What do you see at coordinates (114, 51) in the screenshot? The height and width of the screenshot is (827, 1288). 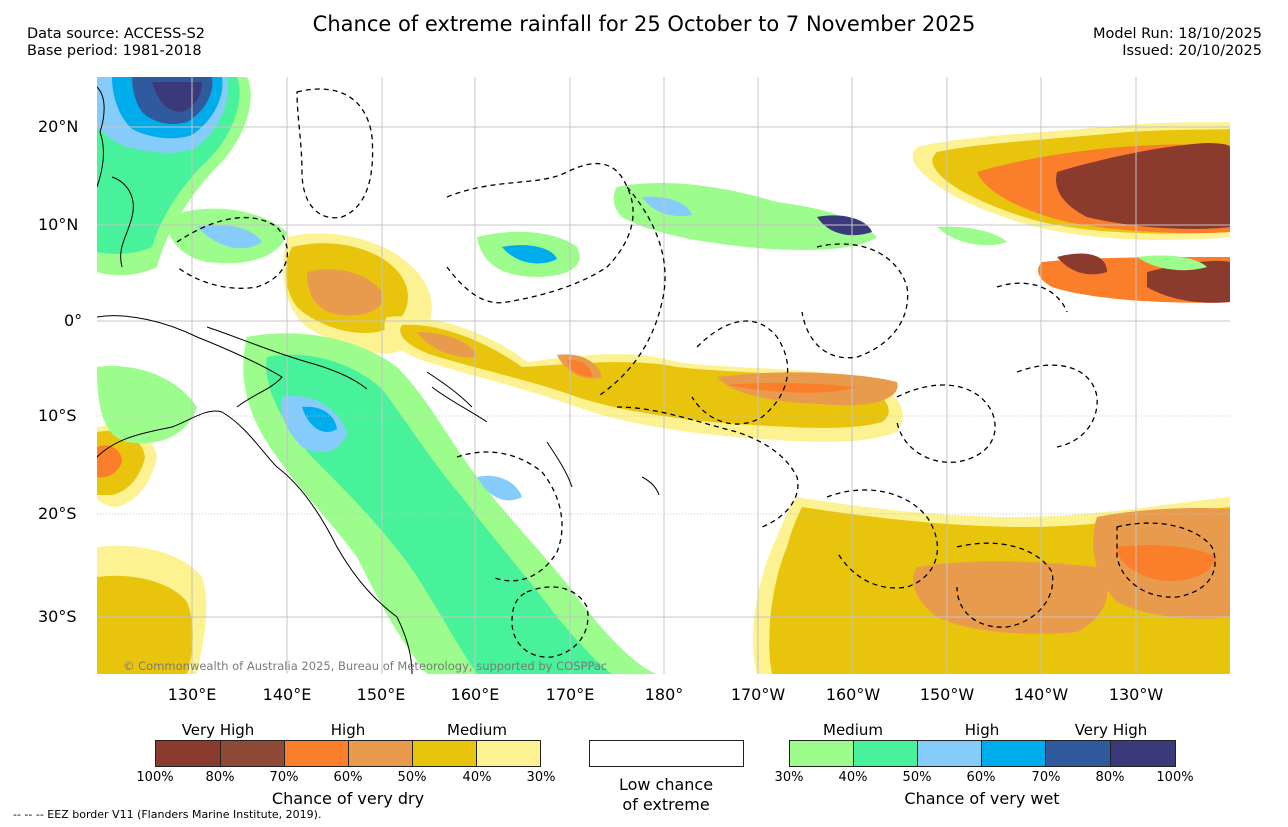 I see `base-period-text: Base period: 1981-2018` at bounding box center [114, 51].